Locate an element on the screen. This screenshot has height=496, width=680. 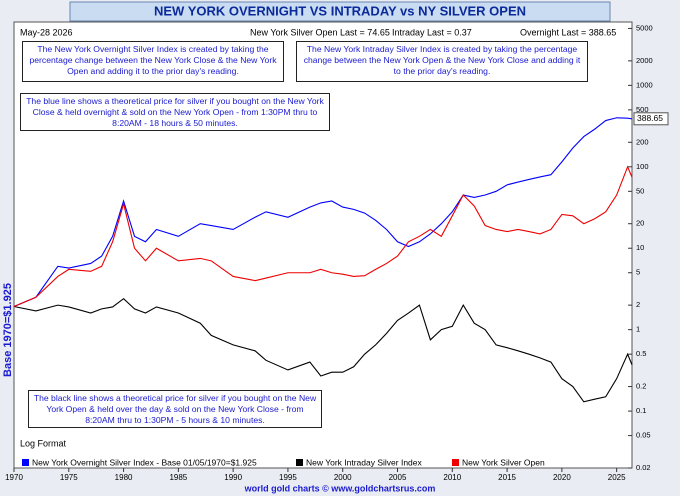
y-tick-label: 0.02 is located at coordinates (643, 467).